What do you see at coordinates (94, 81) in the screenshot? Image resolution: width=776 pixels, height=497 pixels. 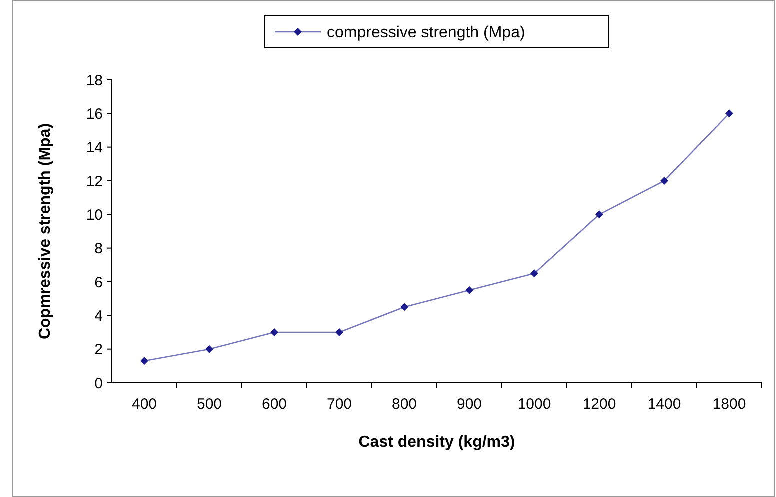 I see `y-tick-label: 18` at bounding box center [94, 81].